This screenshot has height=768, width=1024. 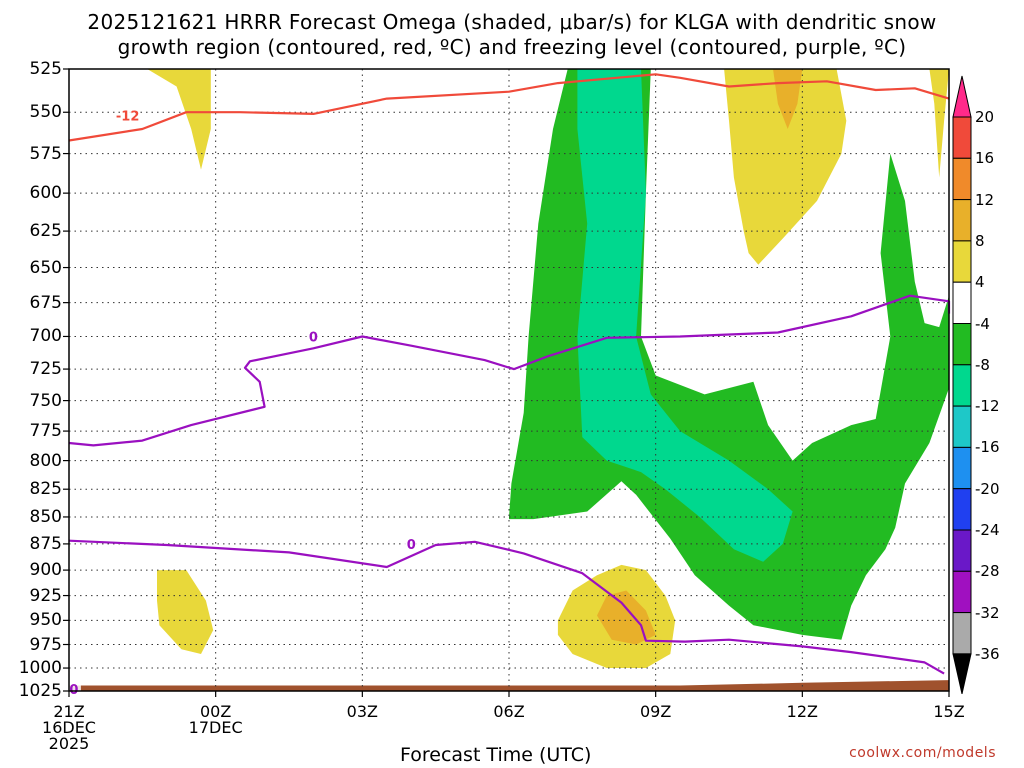 What do you see at coordinates (496, 755) in the screenshot?
I see `x-axis-label: Forecast Time (UTC)` at bounding box center [496, 755].